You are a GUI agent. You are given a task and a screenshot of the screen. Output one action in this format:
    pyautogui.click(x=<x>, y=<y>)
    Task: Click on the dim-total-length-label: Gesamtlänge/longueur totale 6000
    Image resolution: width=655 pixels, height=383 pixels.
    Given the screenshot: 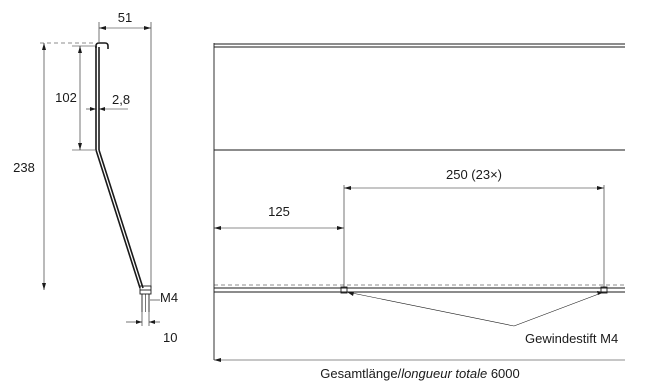 What is the action you would take?
    pyautogui.click(x=420, y=373)
    